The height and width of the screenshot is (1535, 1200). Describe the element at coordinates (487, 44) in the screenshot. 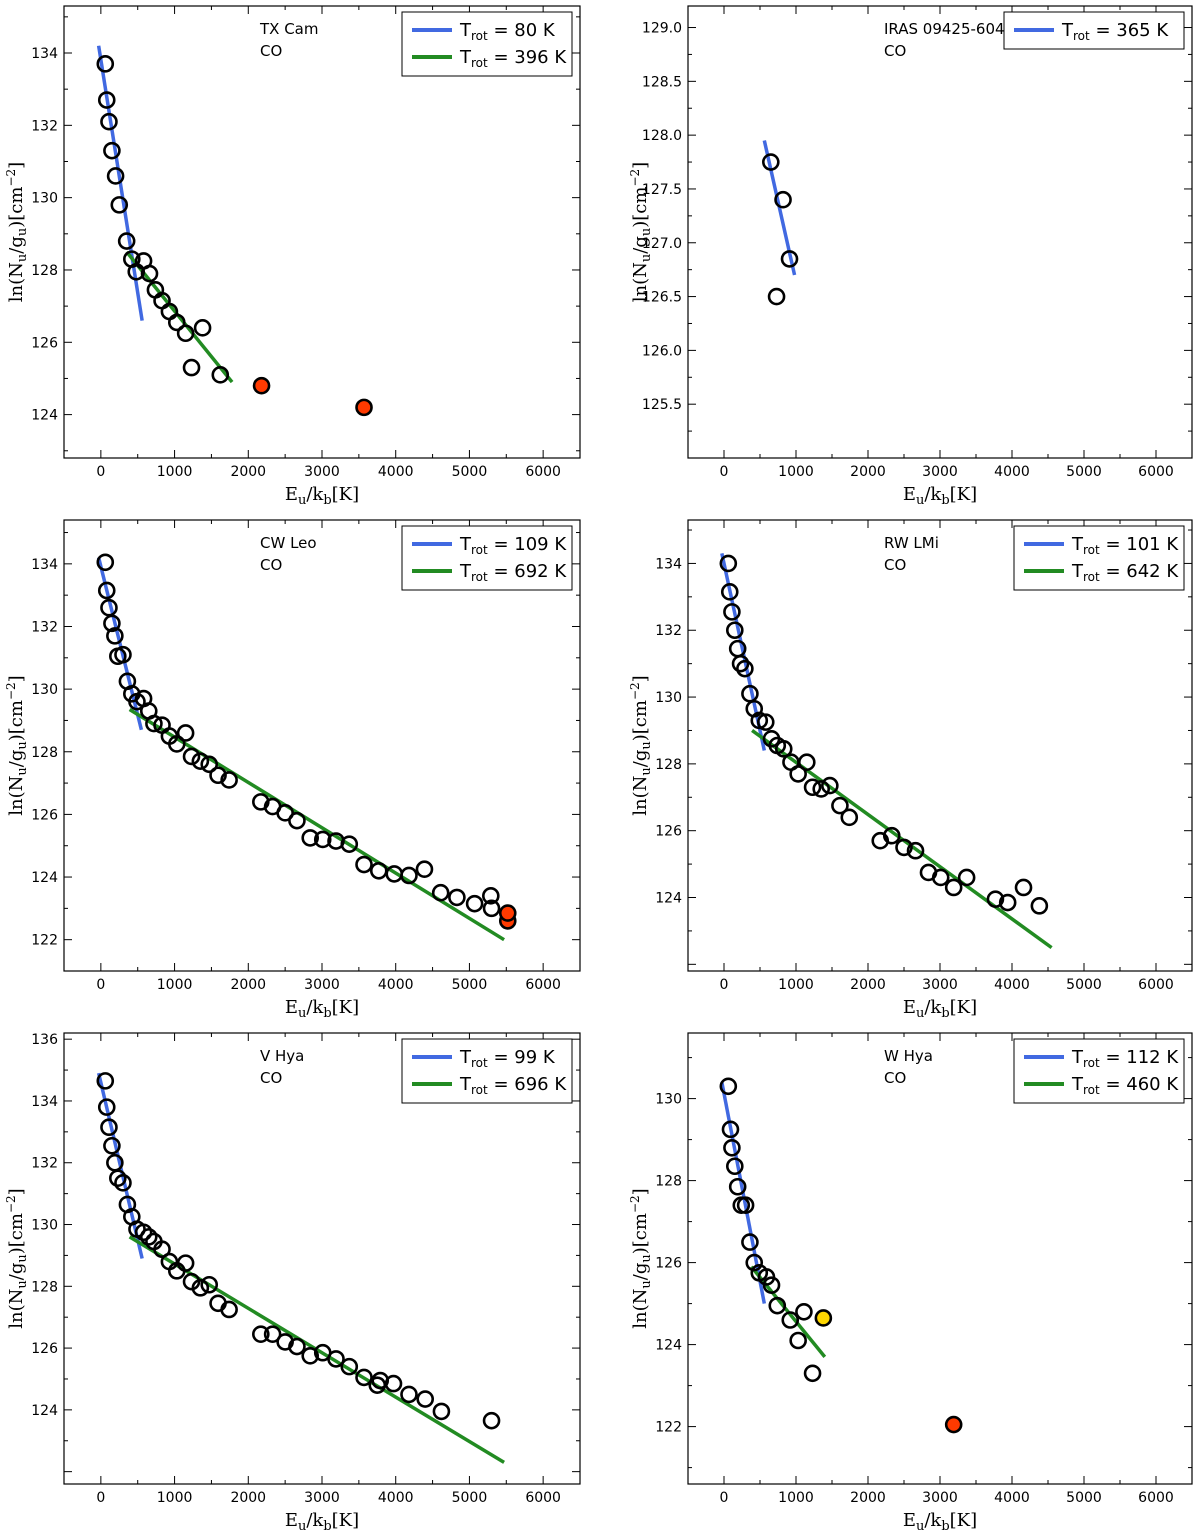

I see `legend-box` at that location.